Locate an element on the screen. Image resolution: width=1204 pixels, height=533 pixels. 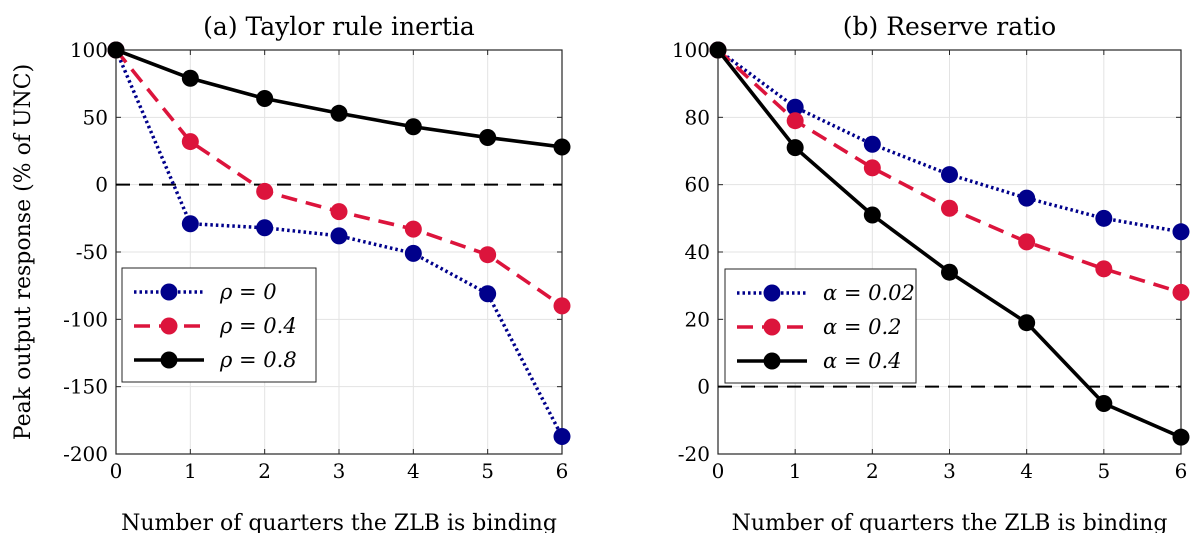
legend-label: α = 0.2 is located at coordinates (862, 327).